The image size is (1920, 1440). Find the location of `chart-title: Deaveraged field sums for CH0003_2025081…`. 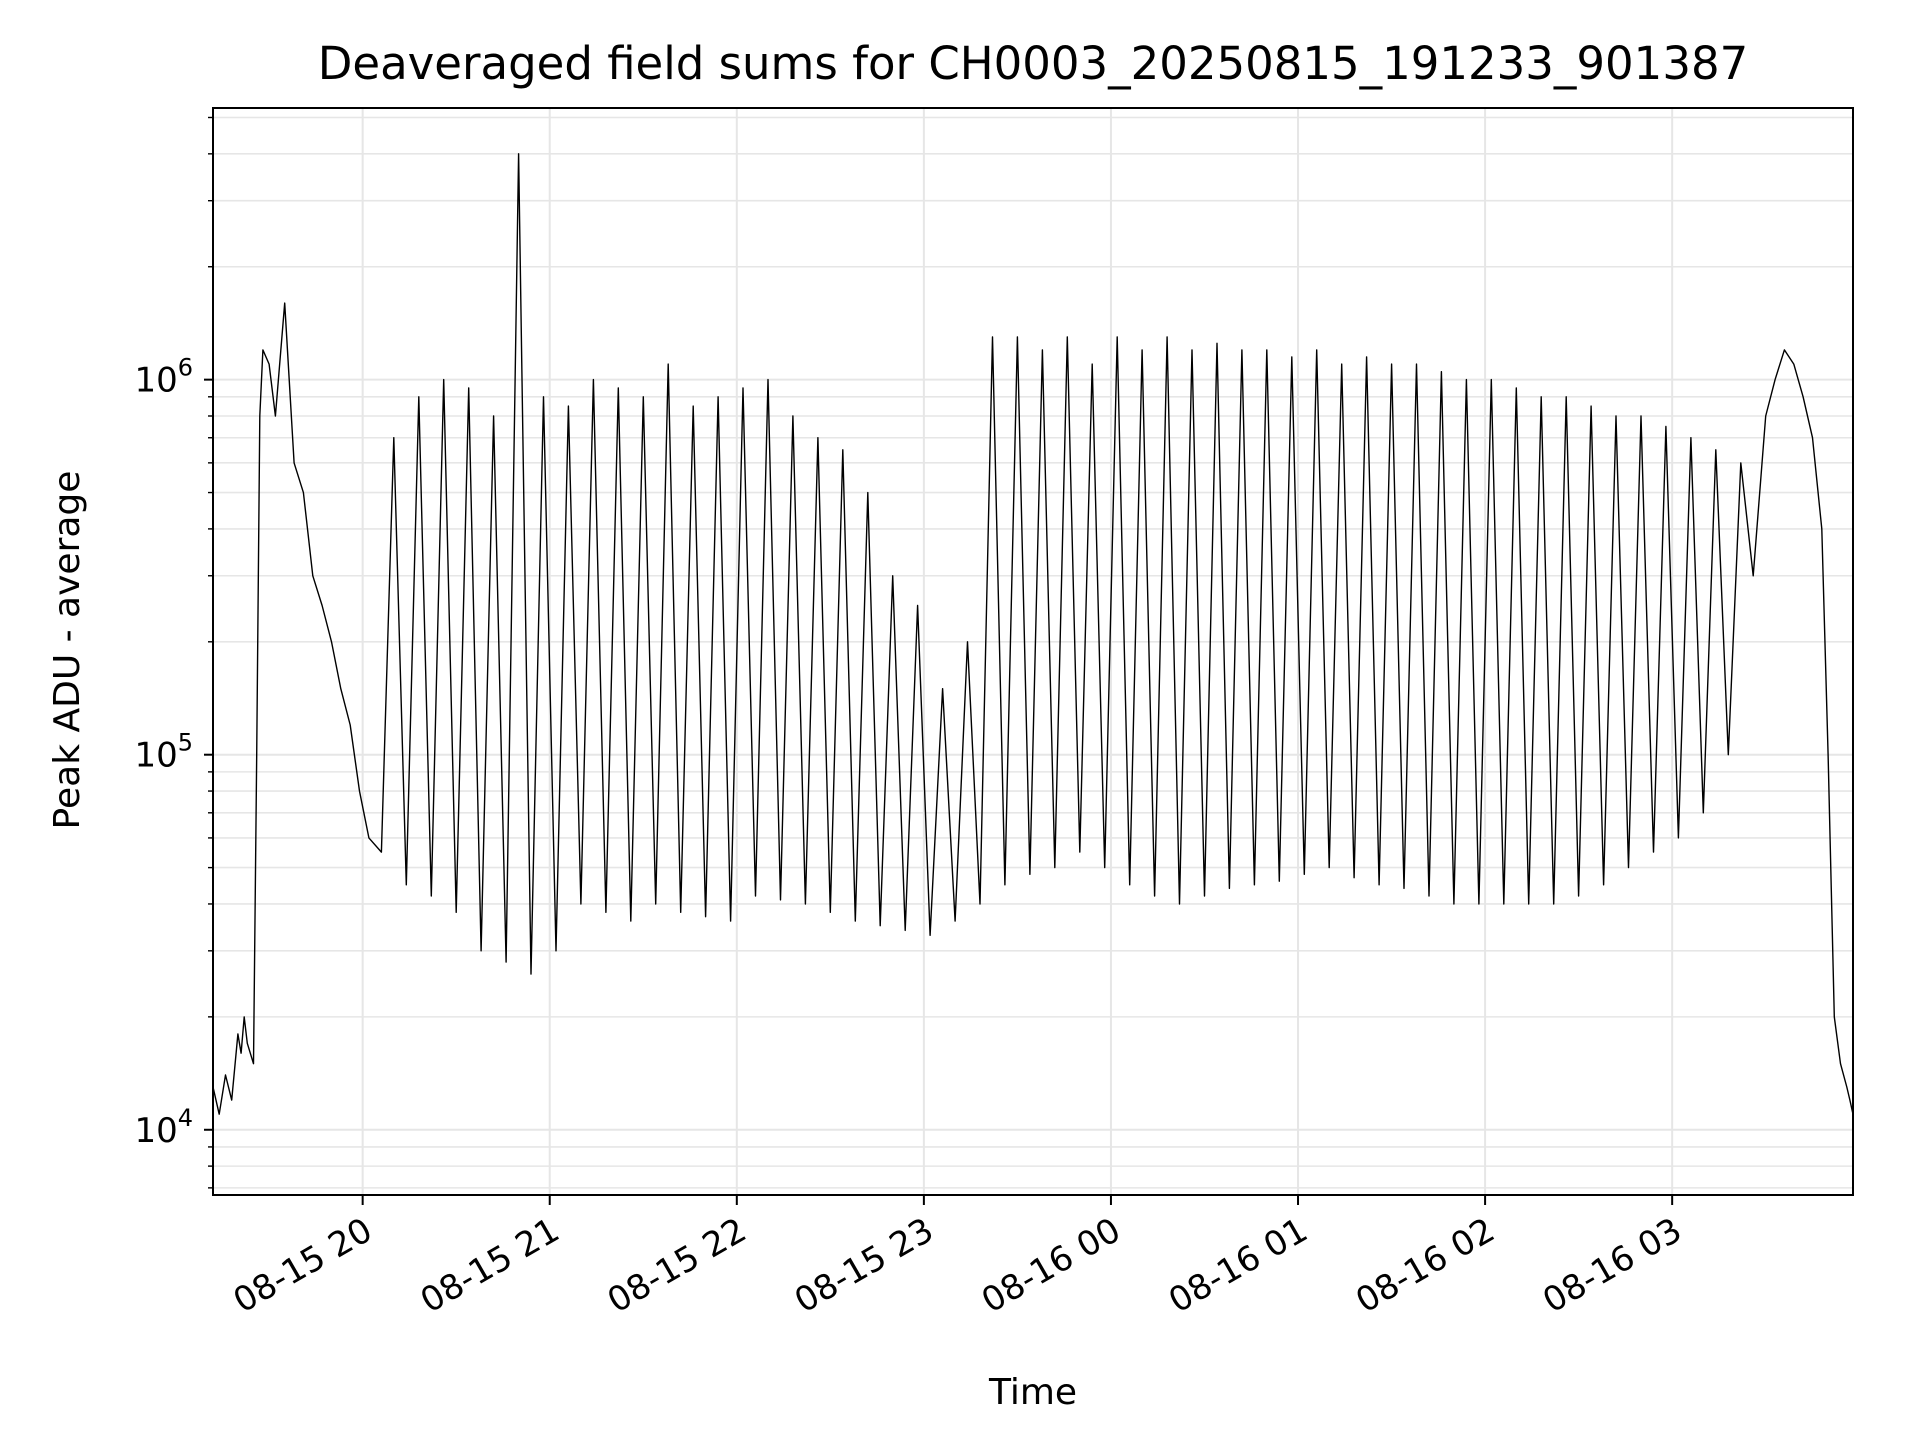

chart-title: Deaveraged field sums for CH0003_2025081… is located at coordinates (1033, 63).